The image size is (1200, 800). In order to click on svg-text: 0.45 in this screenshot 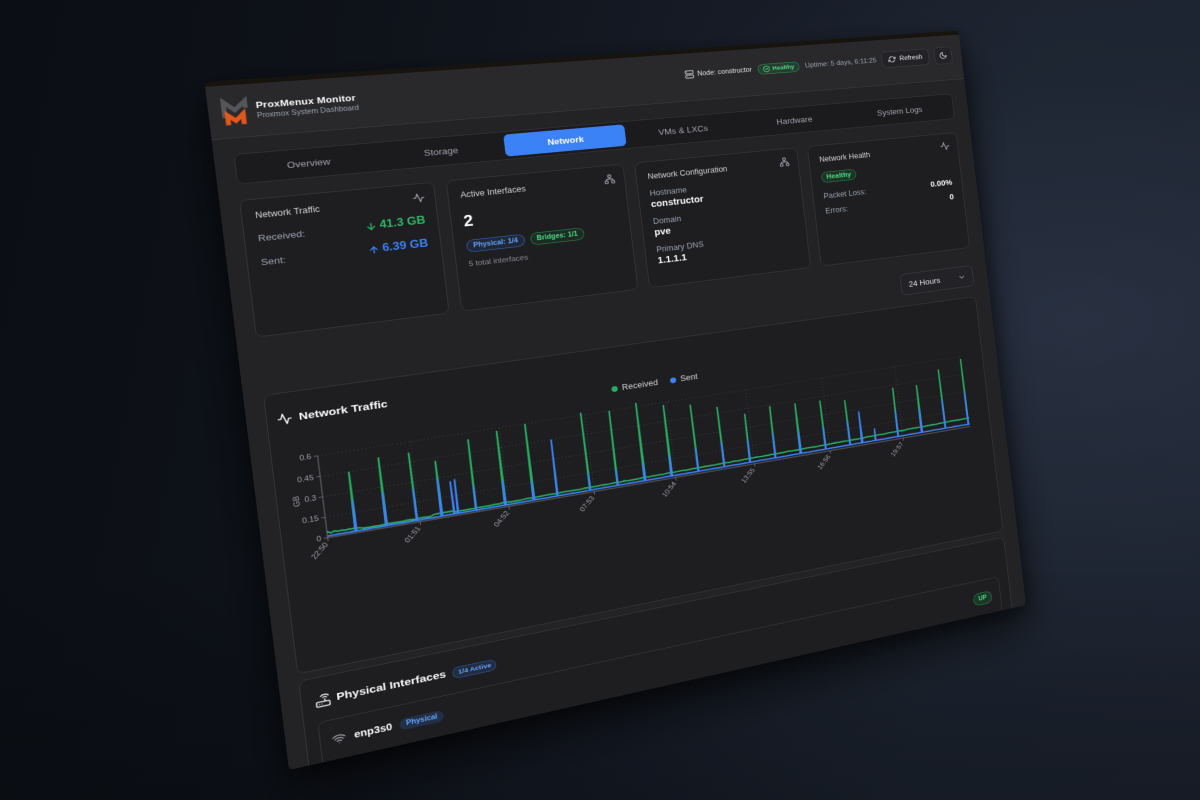, I will do `click(306, 478)`.